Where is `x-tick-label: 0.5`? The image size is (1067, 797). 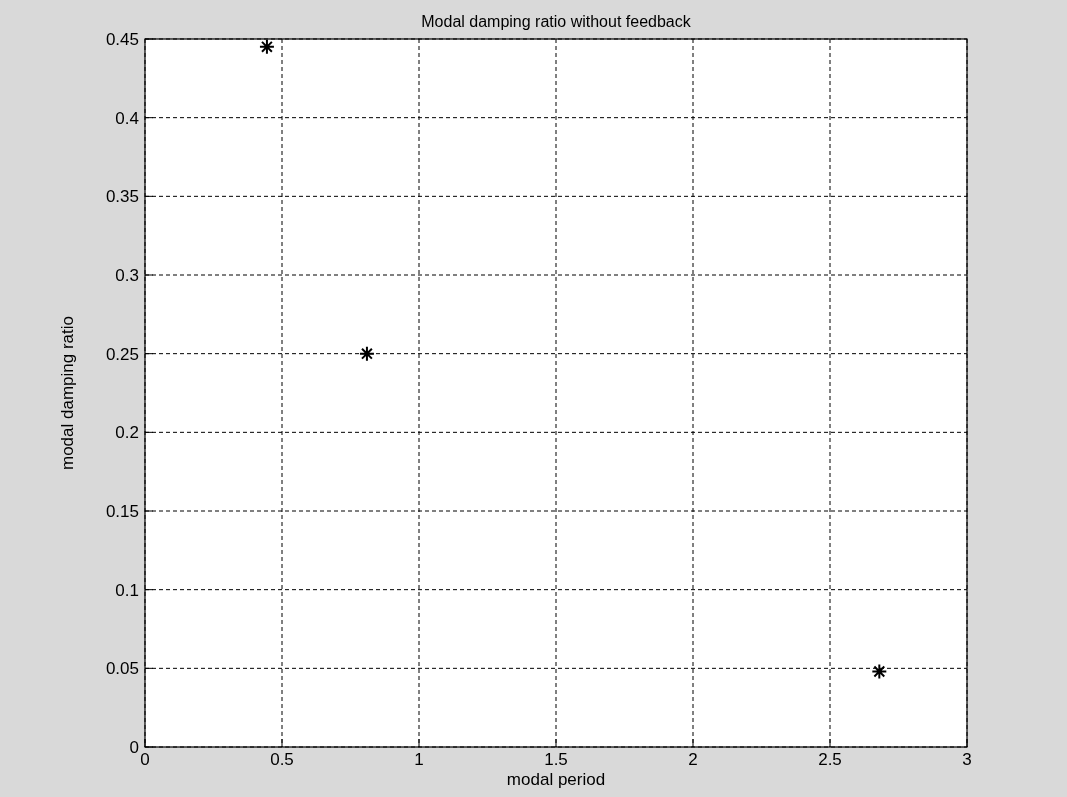
x-tick-label: 0.5 is located at coordinates (282, 759).